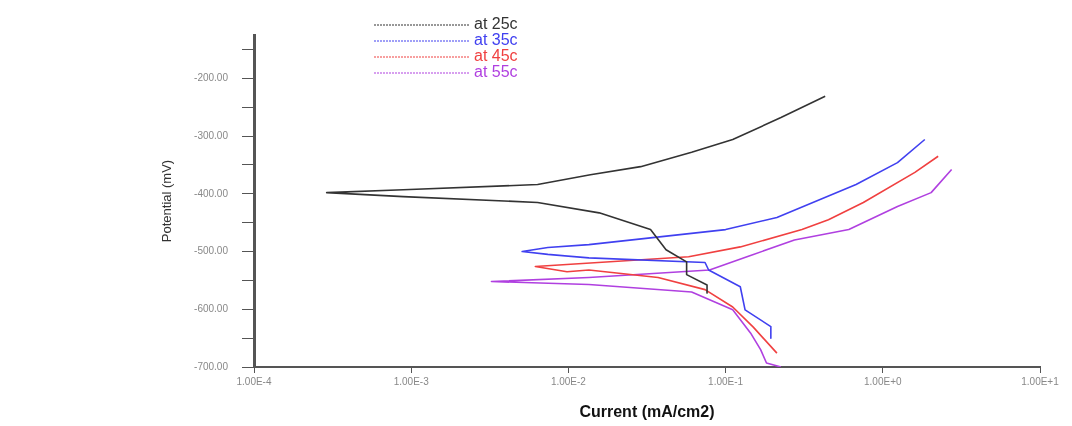 The height and width of the screenshot is (426, 1072). Describe the element at coordinates (496, 24) in the screenshot. I see `text: at 25c` at that location.